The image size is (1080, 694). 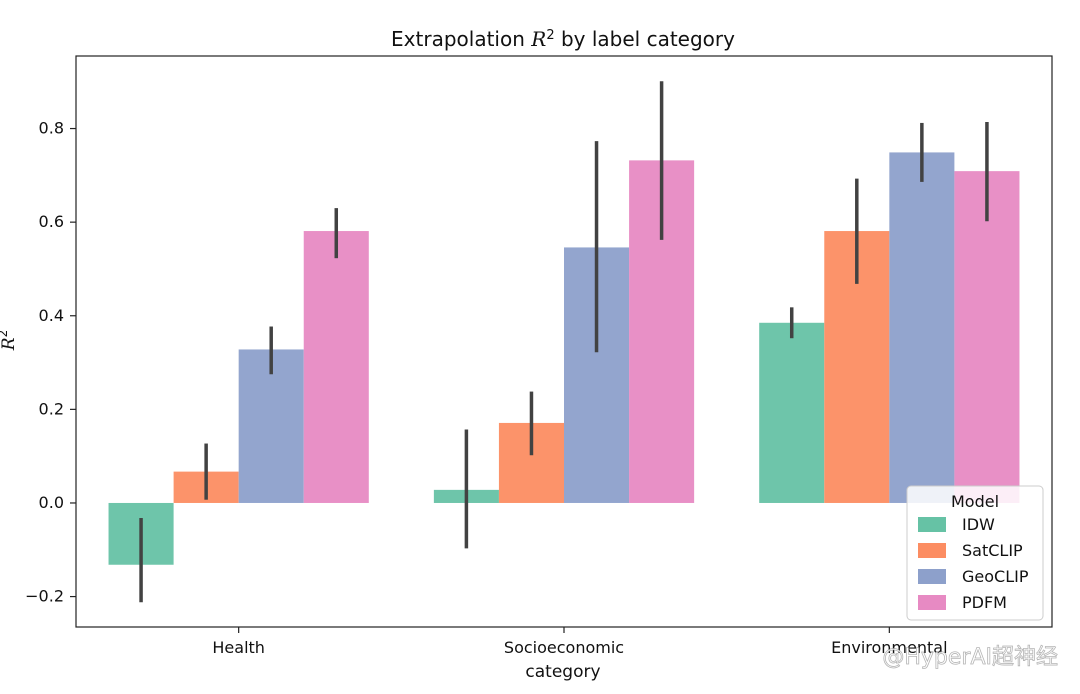 What do you see at coordinates (51, 315) in the screenshot?
I see `y-tick-label: 0.4` at bounding box center [51, 315].